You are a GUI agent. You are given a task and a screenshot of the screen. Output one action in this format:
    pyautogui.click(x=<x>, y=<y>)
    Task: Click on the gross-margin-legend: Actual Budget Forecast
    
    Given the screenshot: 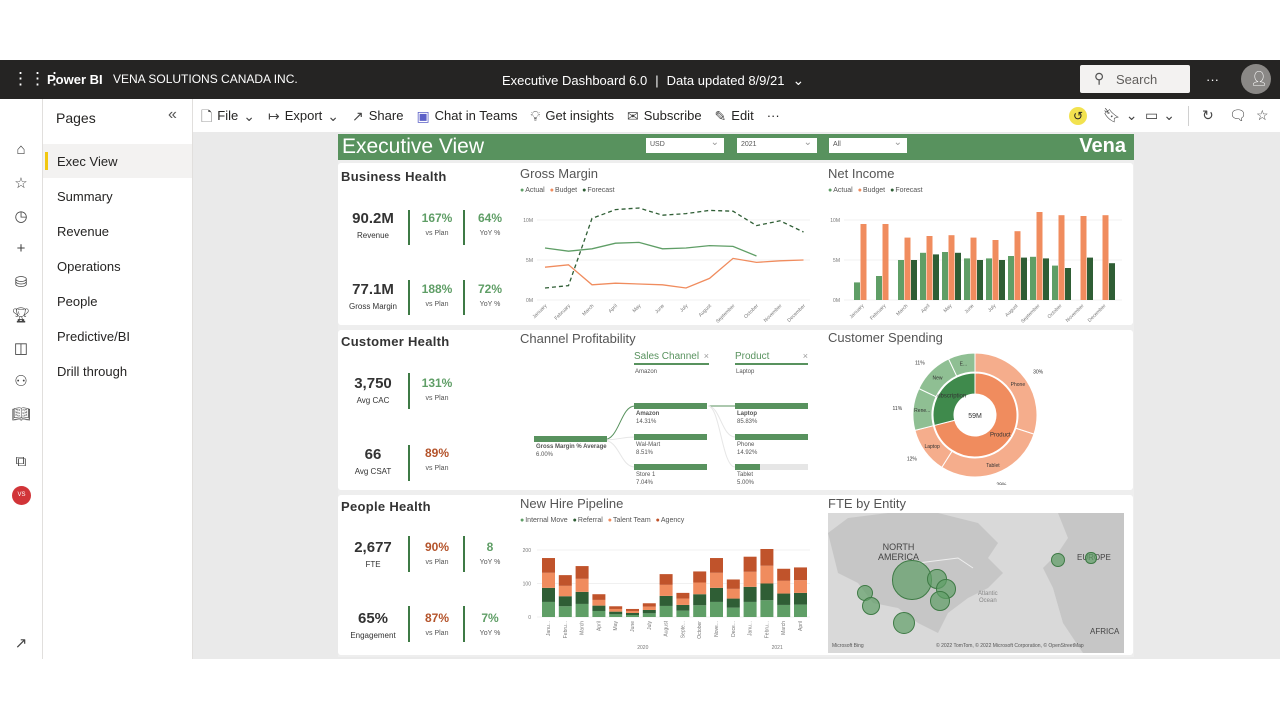 What is the action you would take?
    pyautogui.click(x=567, y=190)
    